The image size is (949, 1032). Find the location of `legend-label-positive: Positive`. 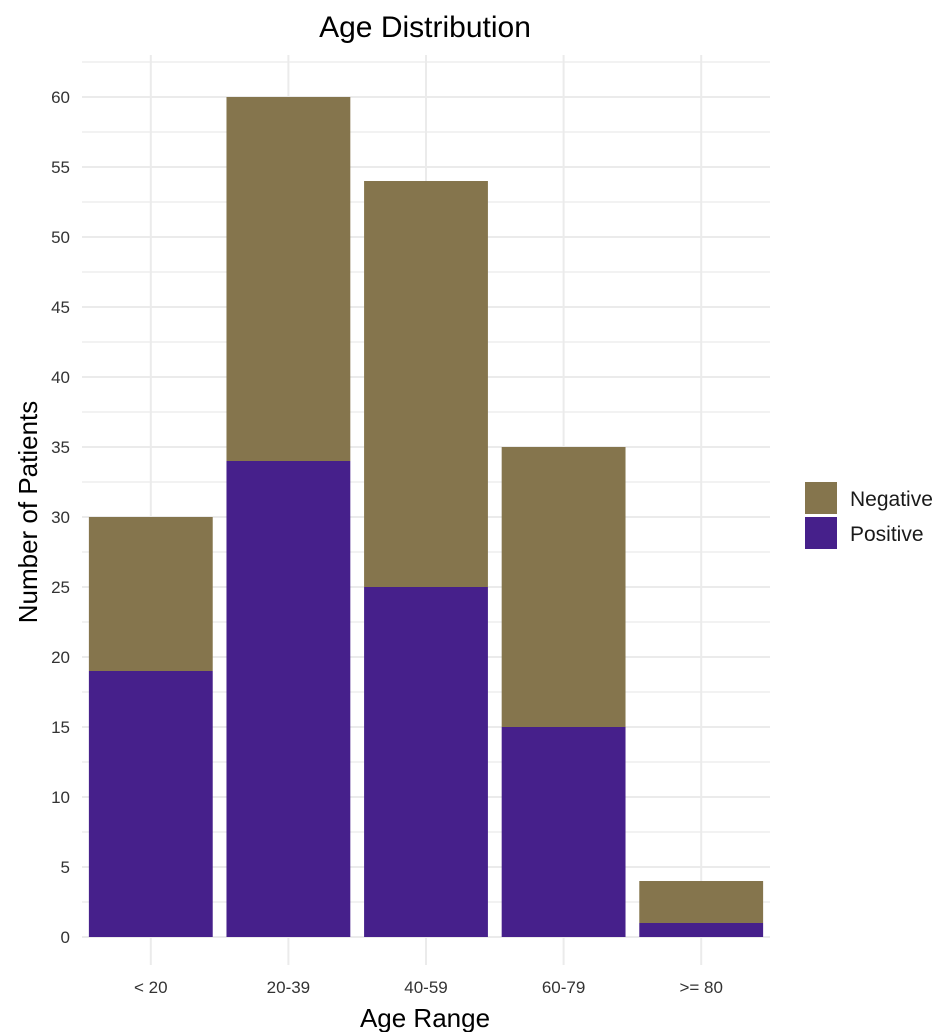

legend-label-positive: Positive is located at coordinates (887, 534).